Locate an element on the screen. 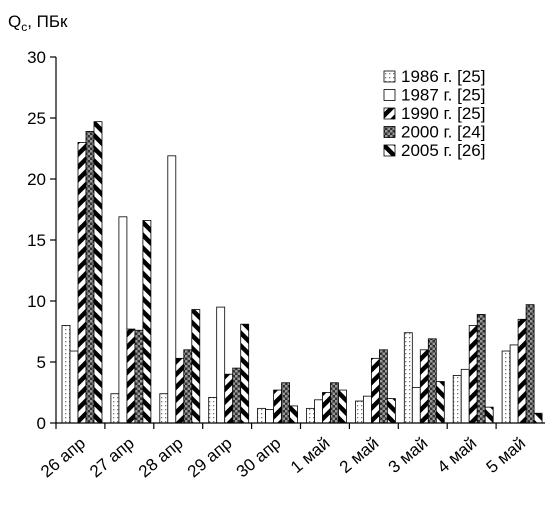 Image resolution: width=548 pixels, height=511 pixels. y-tick-label: 30 is located at coordinates (36, 57).